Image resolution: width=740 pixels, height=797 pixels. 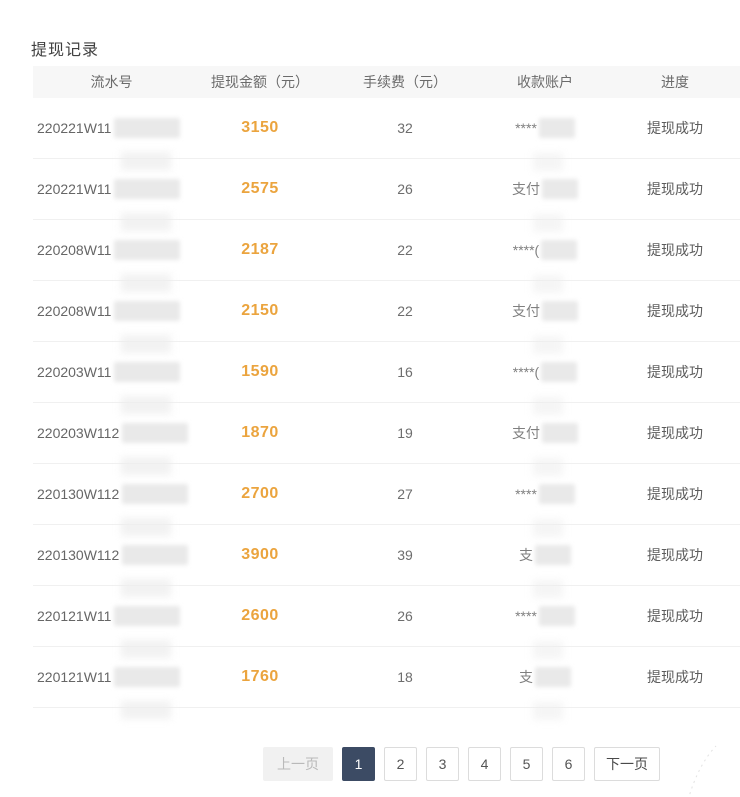 What do you see at coordinates (405, 372) in the screenshot?
I see `fee-cell: 16` at bounding box center [405, 372].